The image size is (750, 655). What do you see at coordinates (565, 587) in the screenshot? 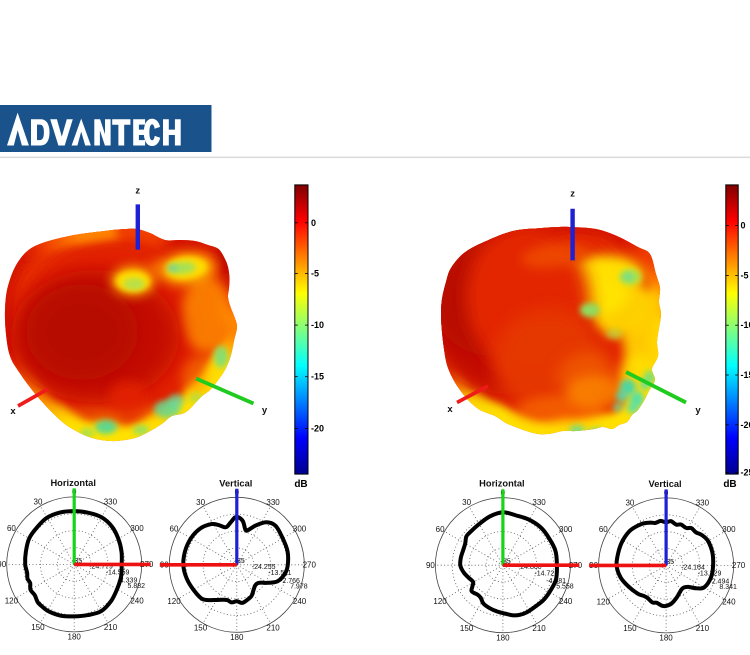
I see `svg-text: 5.558` at bounding box center [565, 587].